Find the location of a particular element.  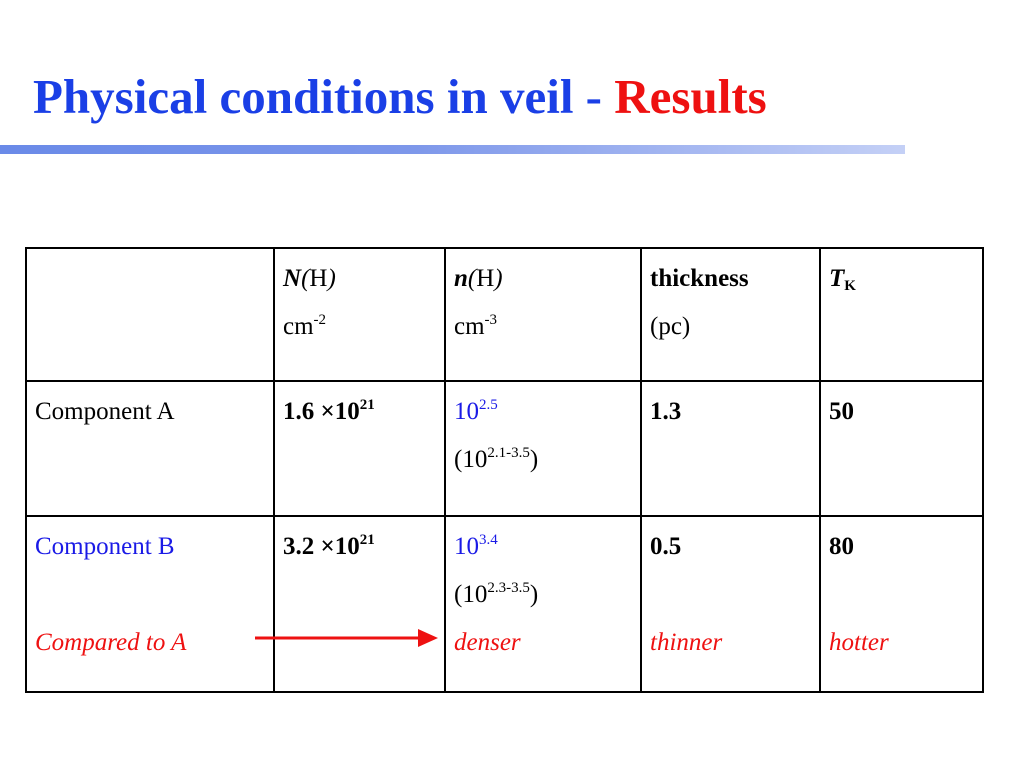

row-label-component-a: Component A is located at coordinates (150, 448).